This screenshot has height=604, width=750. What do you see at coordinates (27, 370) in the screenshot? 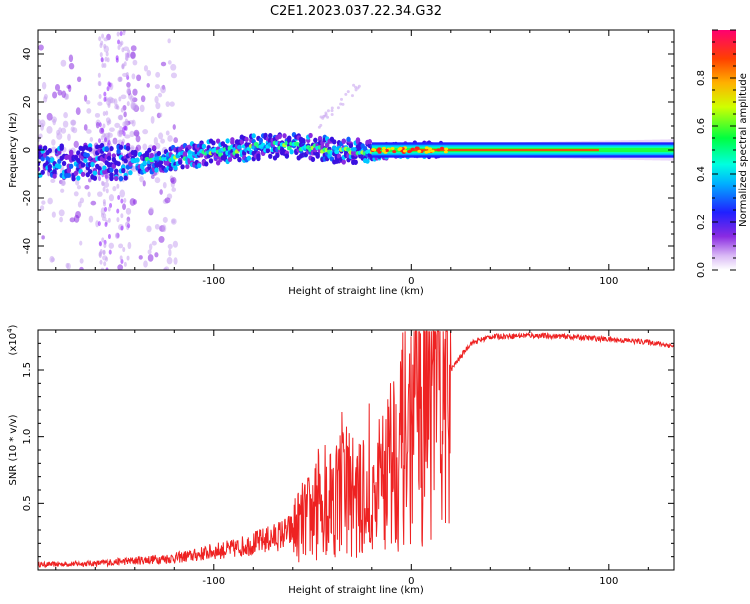
I see `y-tick-label: 1.5` at bounding box center [27, 370].